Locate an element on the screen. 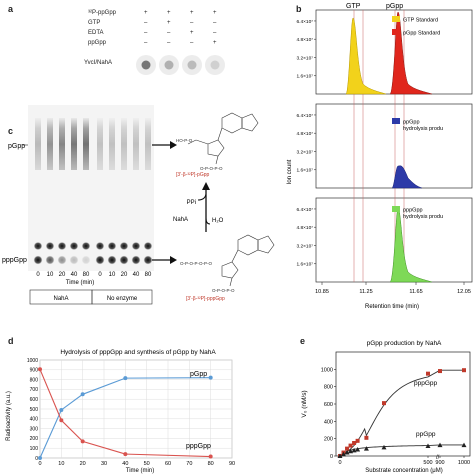 The height and width of the screenshot is (474, 474). pppgpp-chem-label: [3'-β-³²P]-pppGpp is located at coordinates (205, 299).